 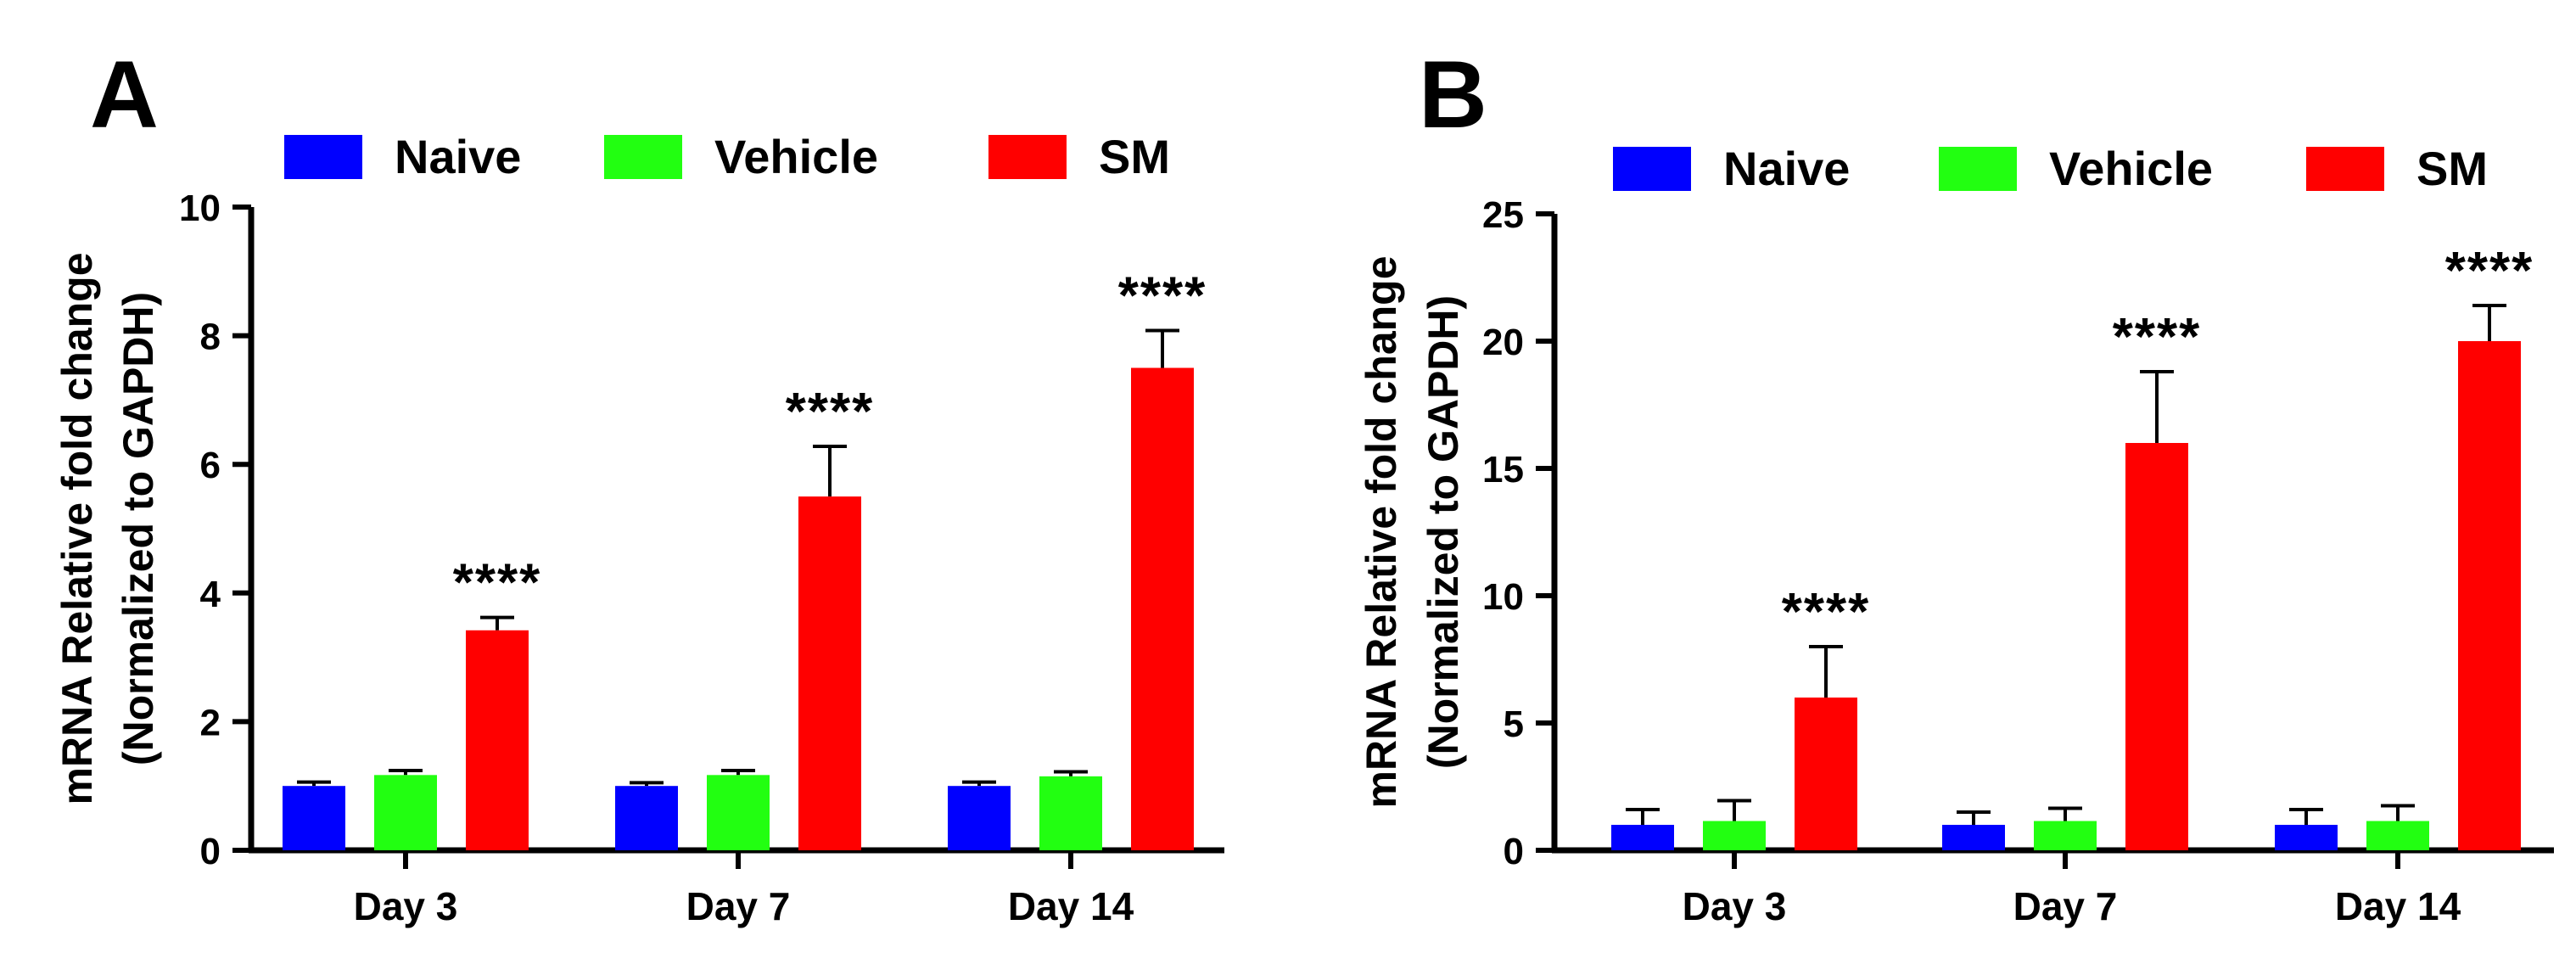 I want to click on y-tick-label: 5, so click(x=1514, y=724).